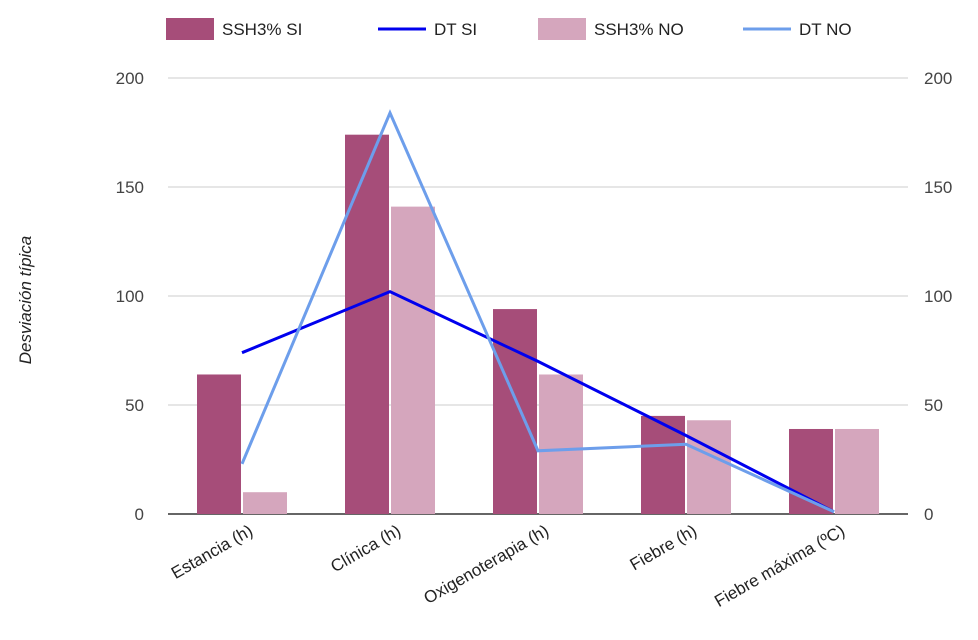 The width and height of the screenshot is (978, 640). Describe the element at coordinates (938, 187) in the screenshot. I see `y-tick-right-150: 150` at that location.